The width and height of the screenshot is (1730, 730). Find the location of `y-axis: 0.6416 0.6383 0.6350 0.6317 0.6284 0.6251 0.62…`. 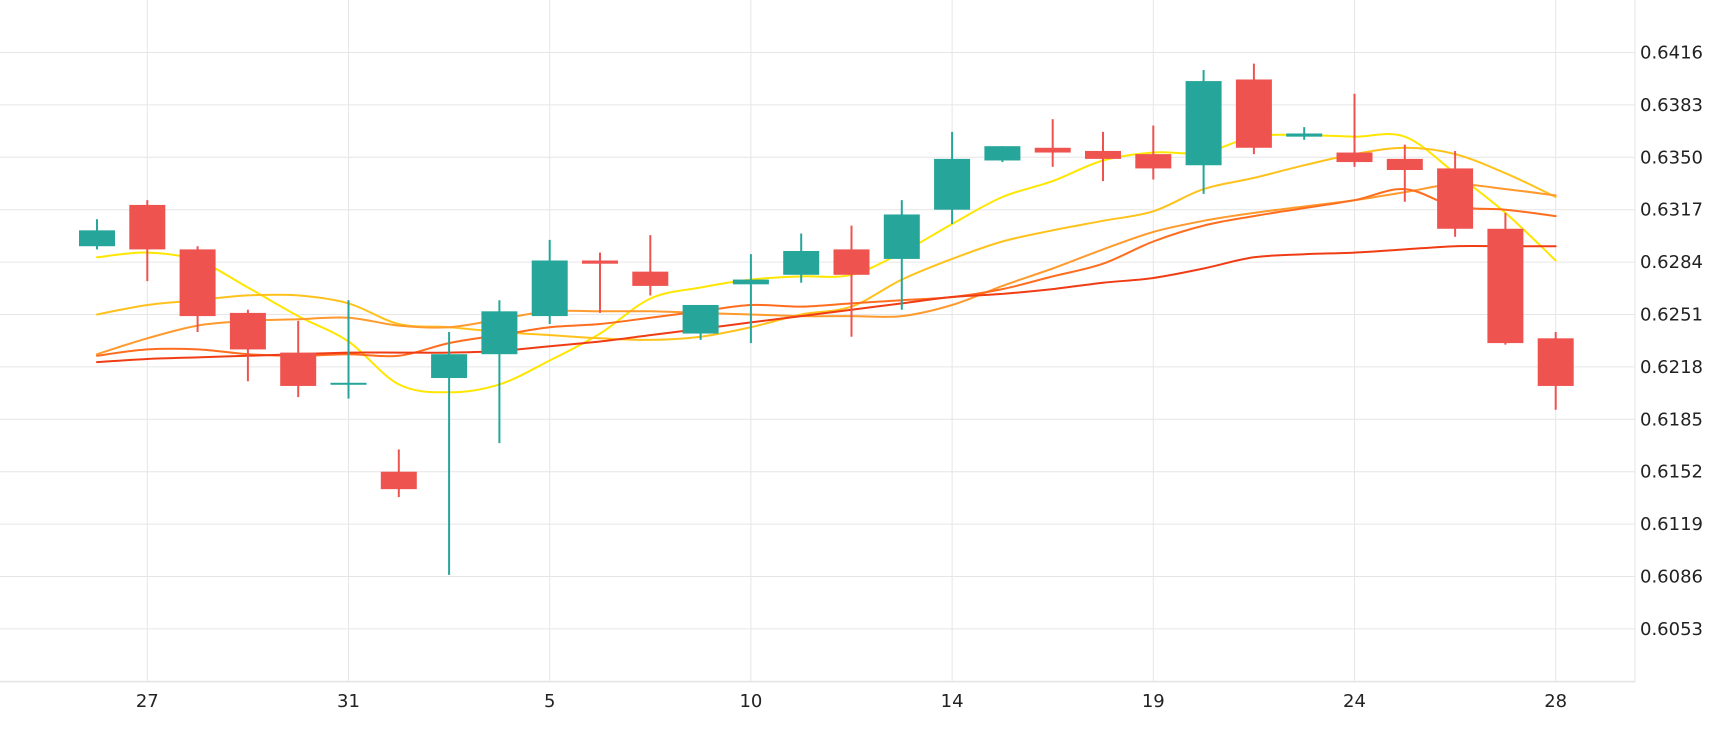

y-axis: 0.6416 0.6383 0.6350 0.6317 0.6284 0.6251 0.62… is located at coordinates (1671, 341).